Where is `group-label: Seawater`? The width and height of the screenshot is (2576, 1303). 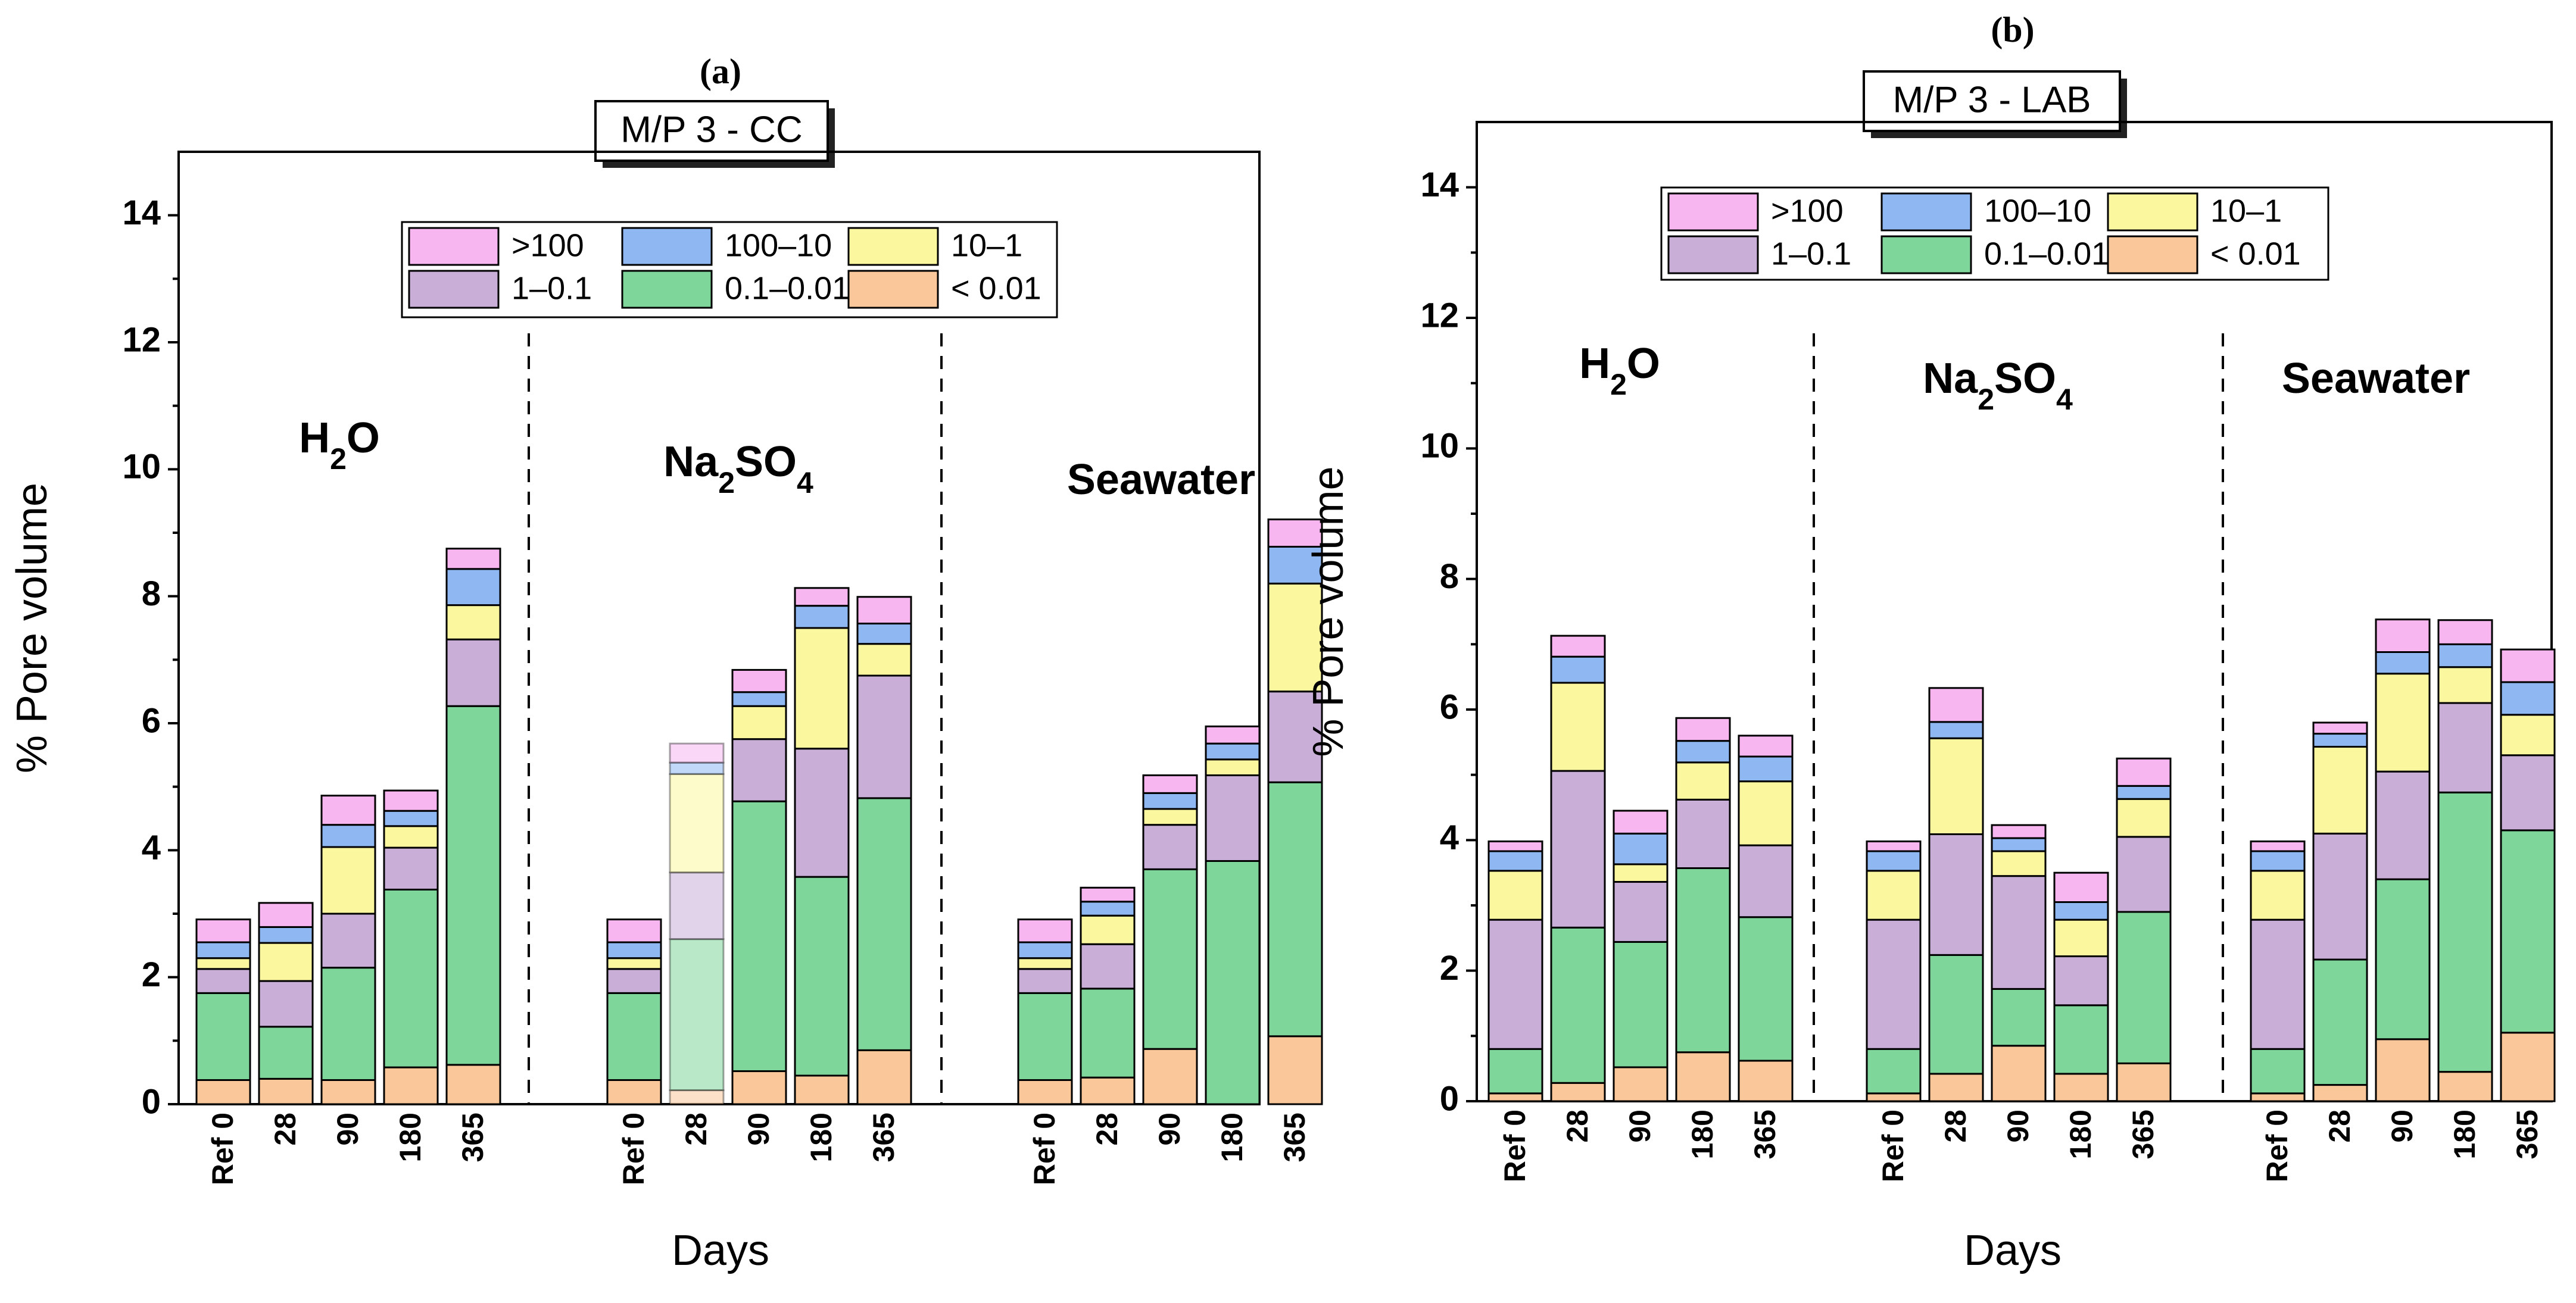
group-label: Seawater is located at coordinates (2376, 379).